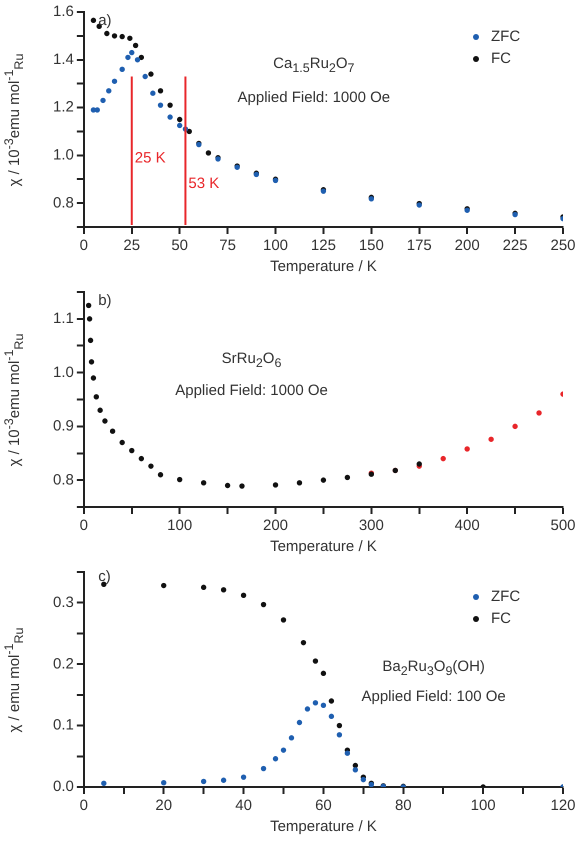 Image resolution: width=587 pixels, height=843 pixels. I want to click on x-tick-label: 75, so click(227, 245).